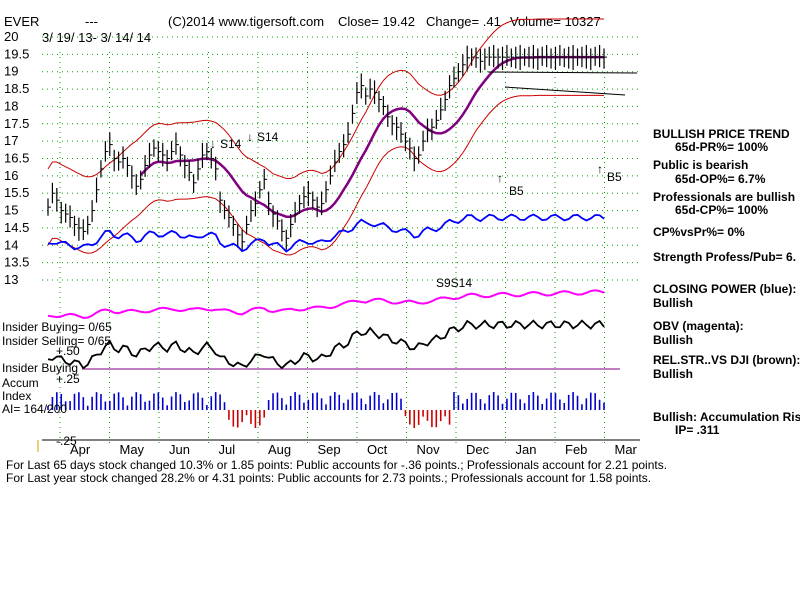 The width and height of the screenshot is (800, 600). I want to click on rel-strength-value: Bullish, so click(673, 374).